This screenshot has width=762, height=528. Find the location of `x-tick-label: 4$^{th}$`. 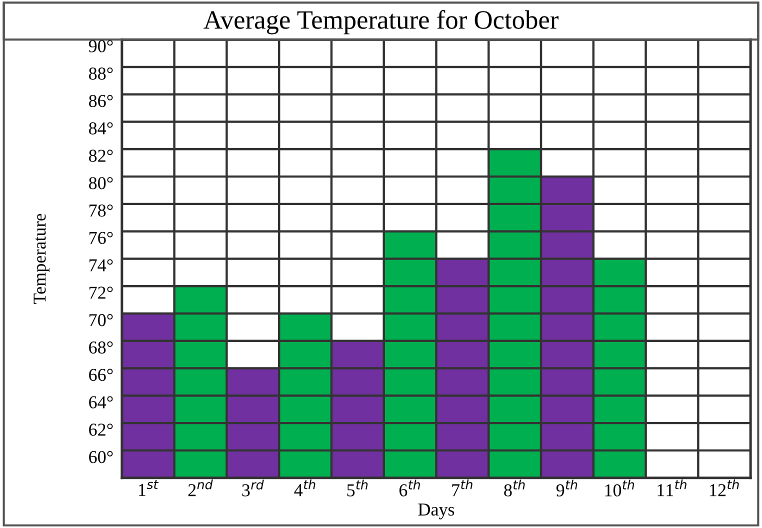

x-tick-label: 4$^{th}$ is located at coordinates (305, 488).